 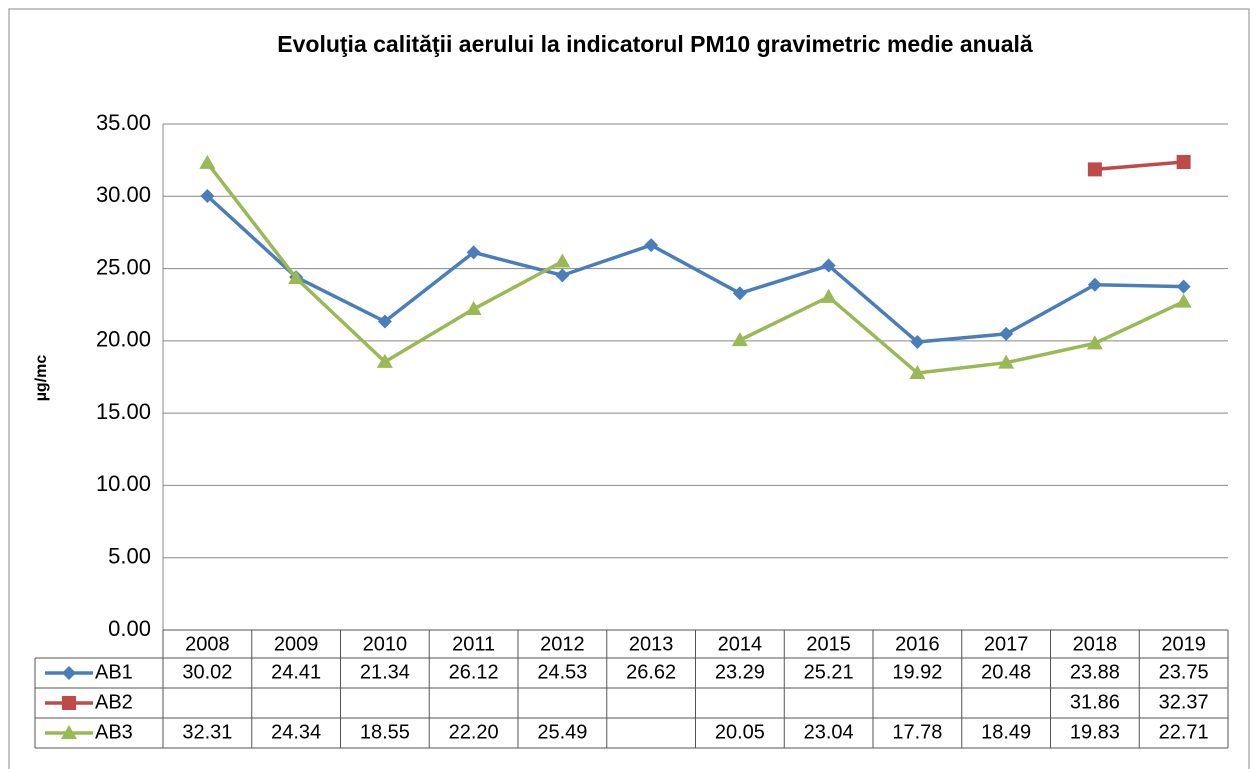 I want to click on table-value: 23.29, so click(x=740, y=672).